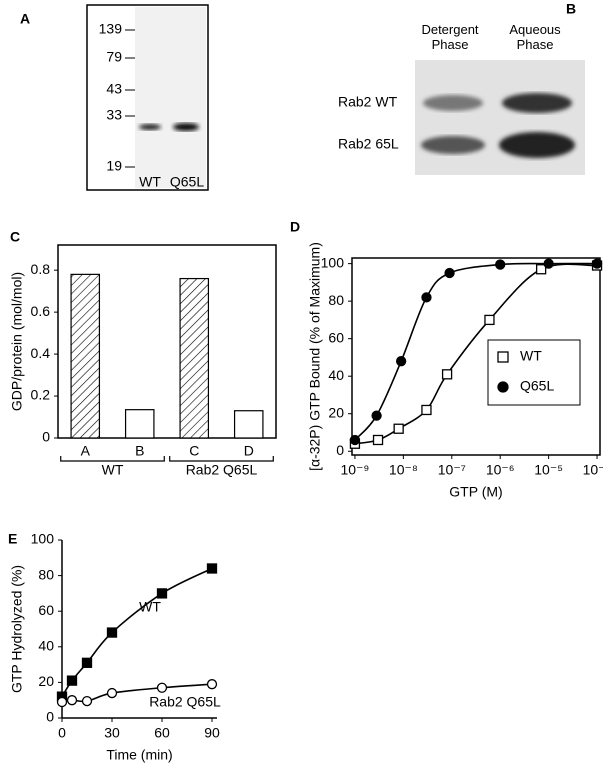 This screenshot has height=772, width=603. What do you see at coordinates (114, 166) in the screenshot?
I see `marker-label: 19` at bounding box center [114, 166].